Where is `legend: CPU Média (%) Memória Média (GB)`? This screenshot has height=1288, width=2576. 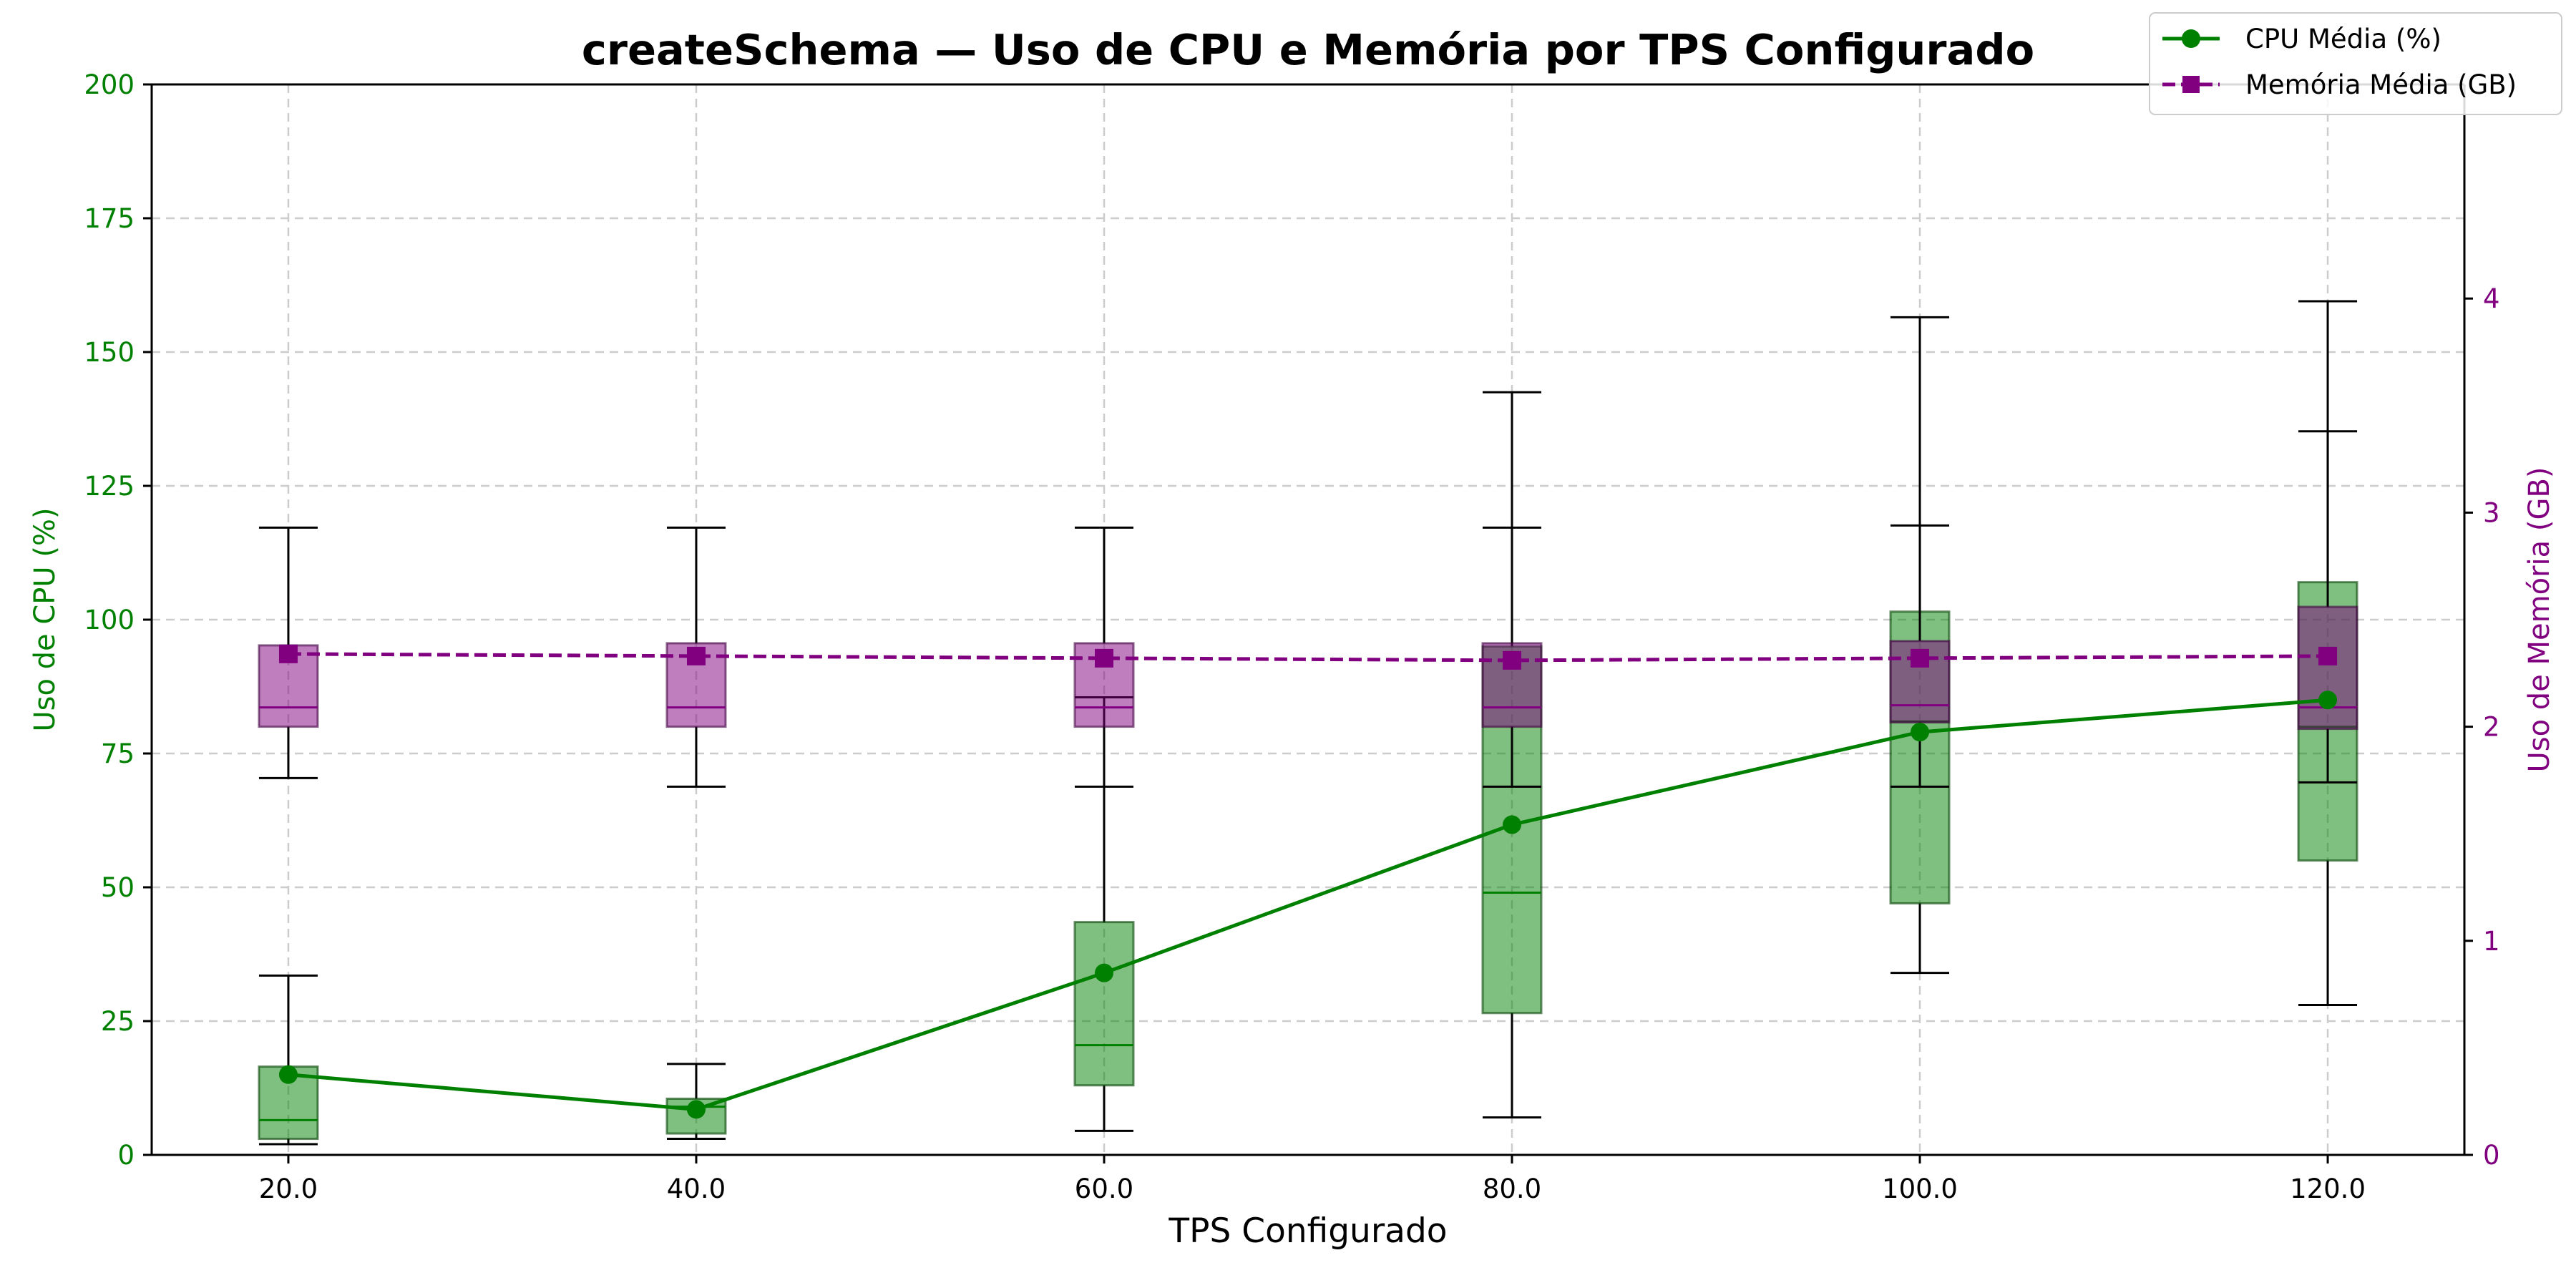
legend: CPU Média (%) Memória Média (GB) is located at coordinates (2355, 63).